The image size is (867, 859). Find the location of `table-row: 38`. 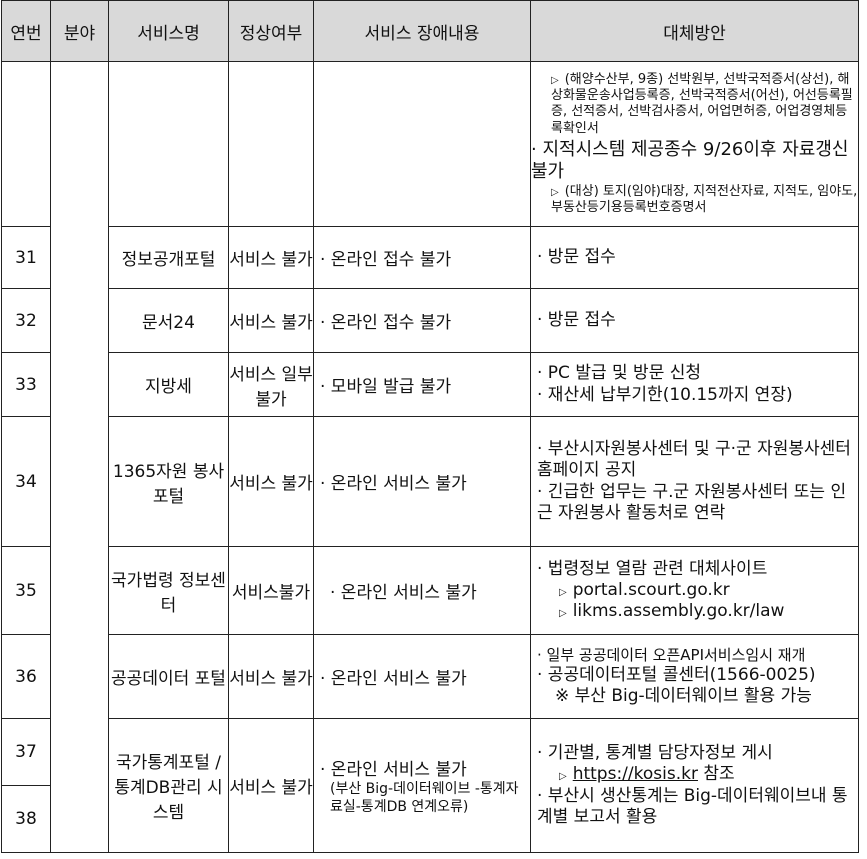

table-row: 38 is located at coordinates (430, 819).